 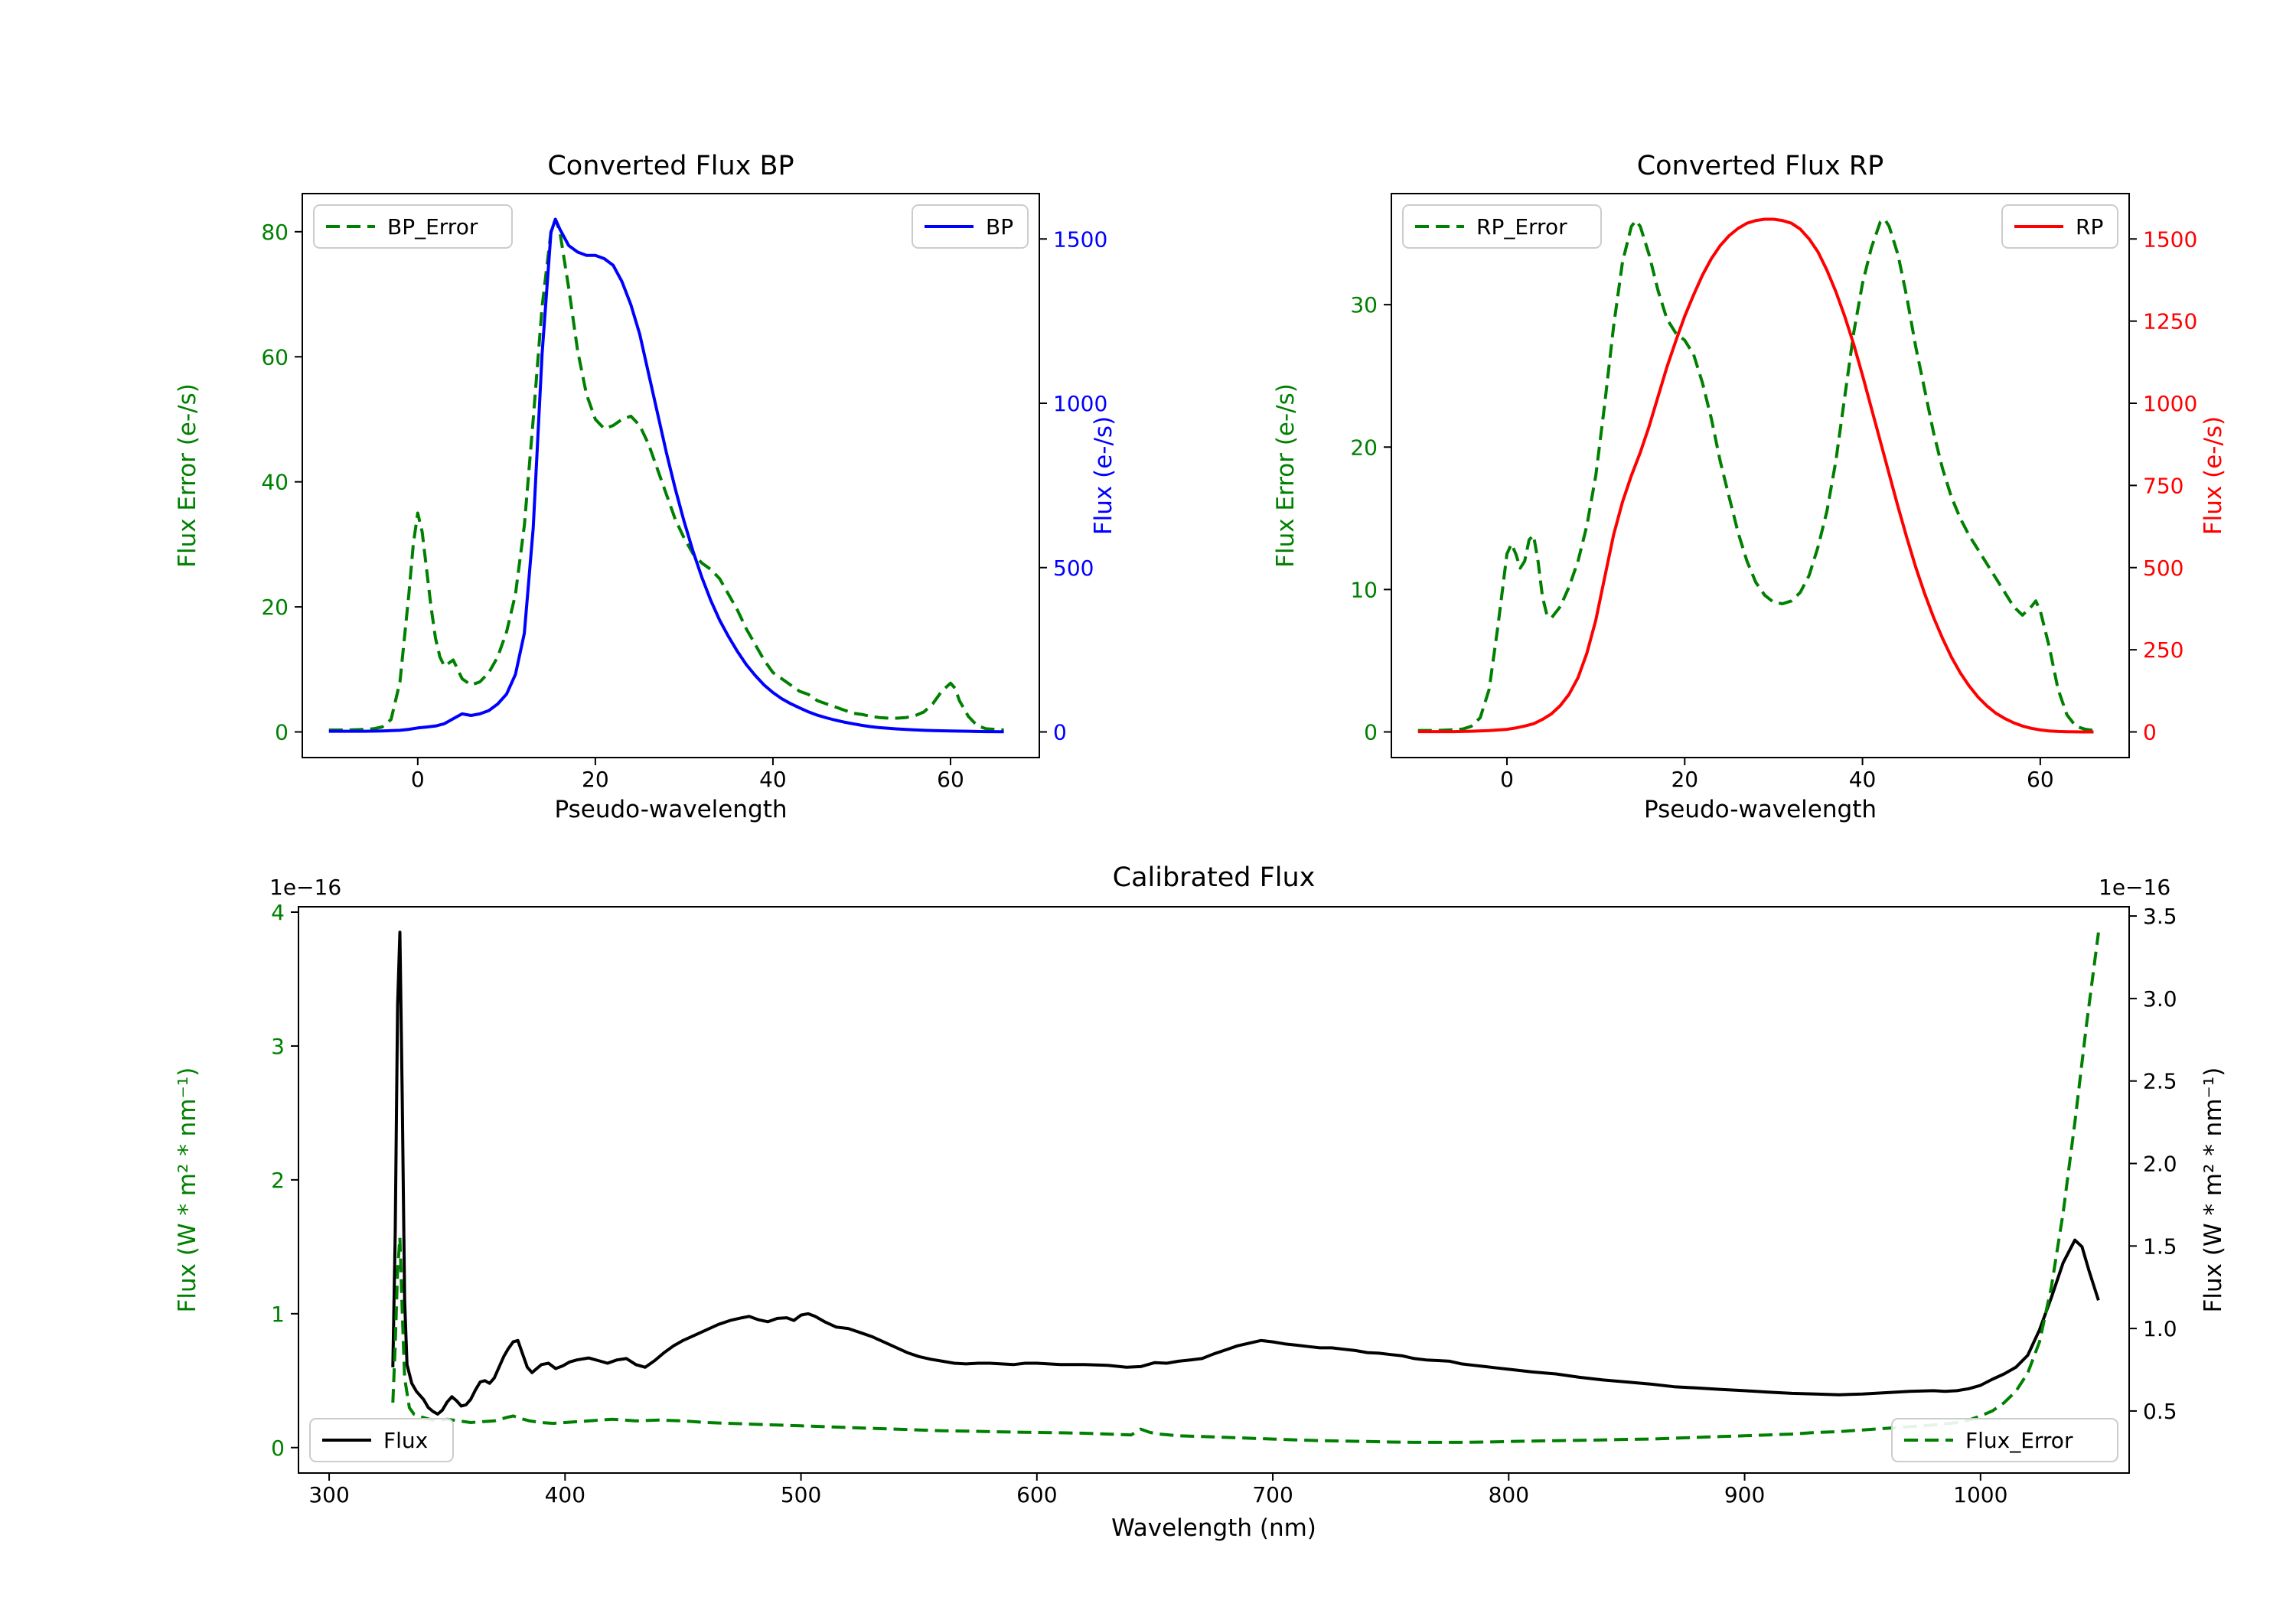 What do you see at coordinates (1760, 810) in the screenshot?
I see `rp-xlabel: Pseudo-wavelength` at bounding box center [1760, 810].